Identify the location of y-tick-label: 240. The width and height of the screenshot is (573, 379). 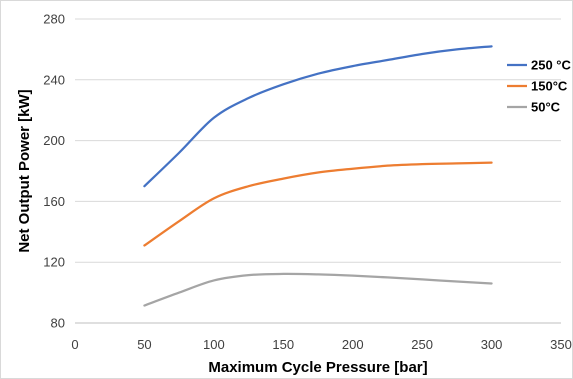
(54, 79).